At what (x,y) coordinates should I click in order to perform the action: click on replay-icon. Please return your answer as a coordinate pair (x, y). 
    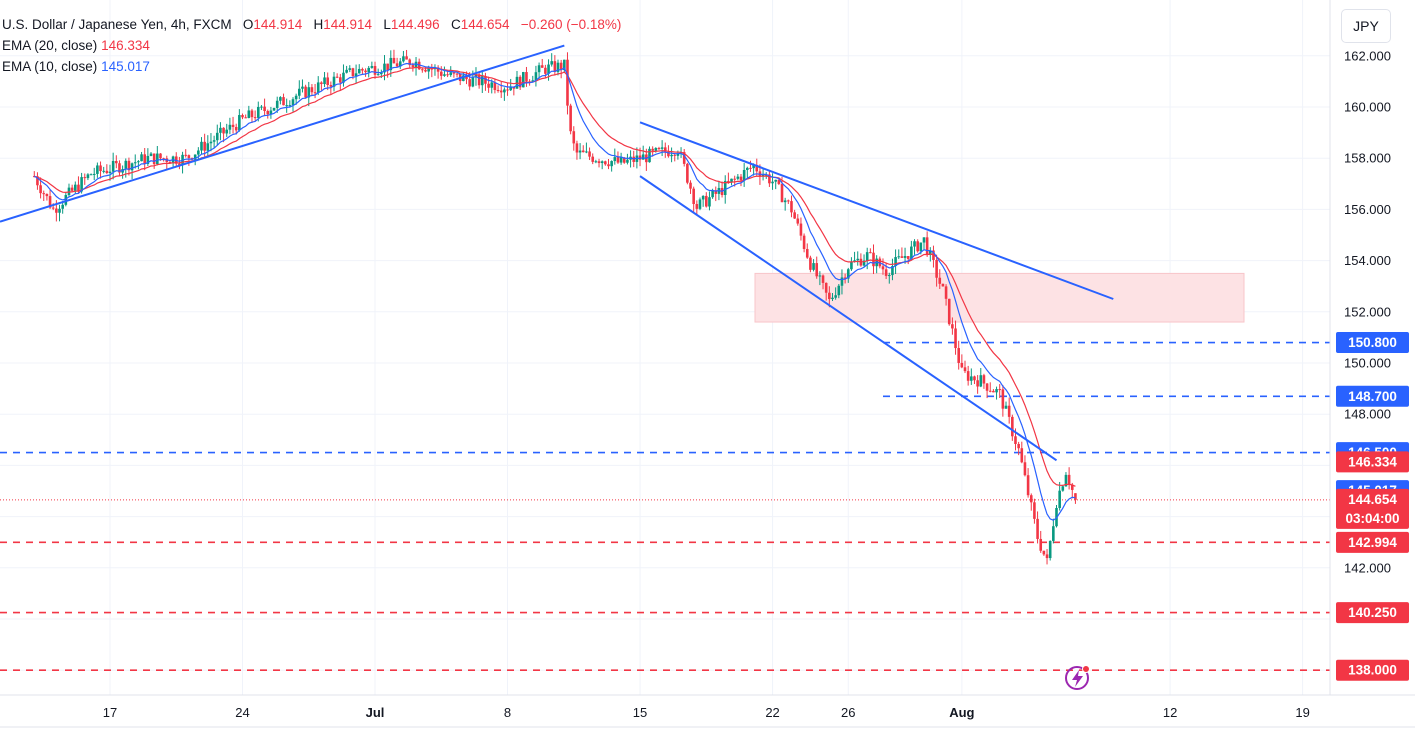
    Looking at the image, I should click on (1077, 678).